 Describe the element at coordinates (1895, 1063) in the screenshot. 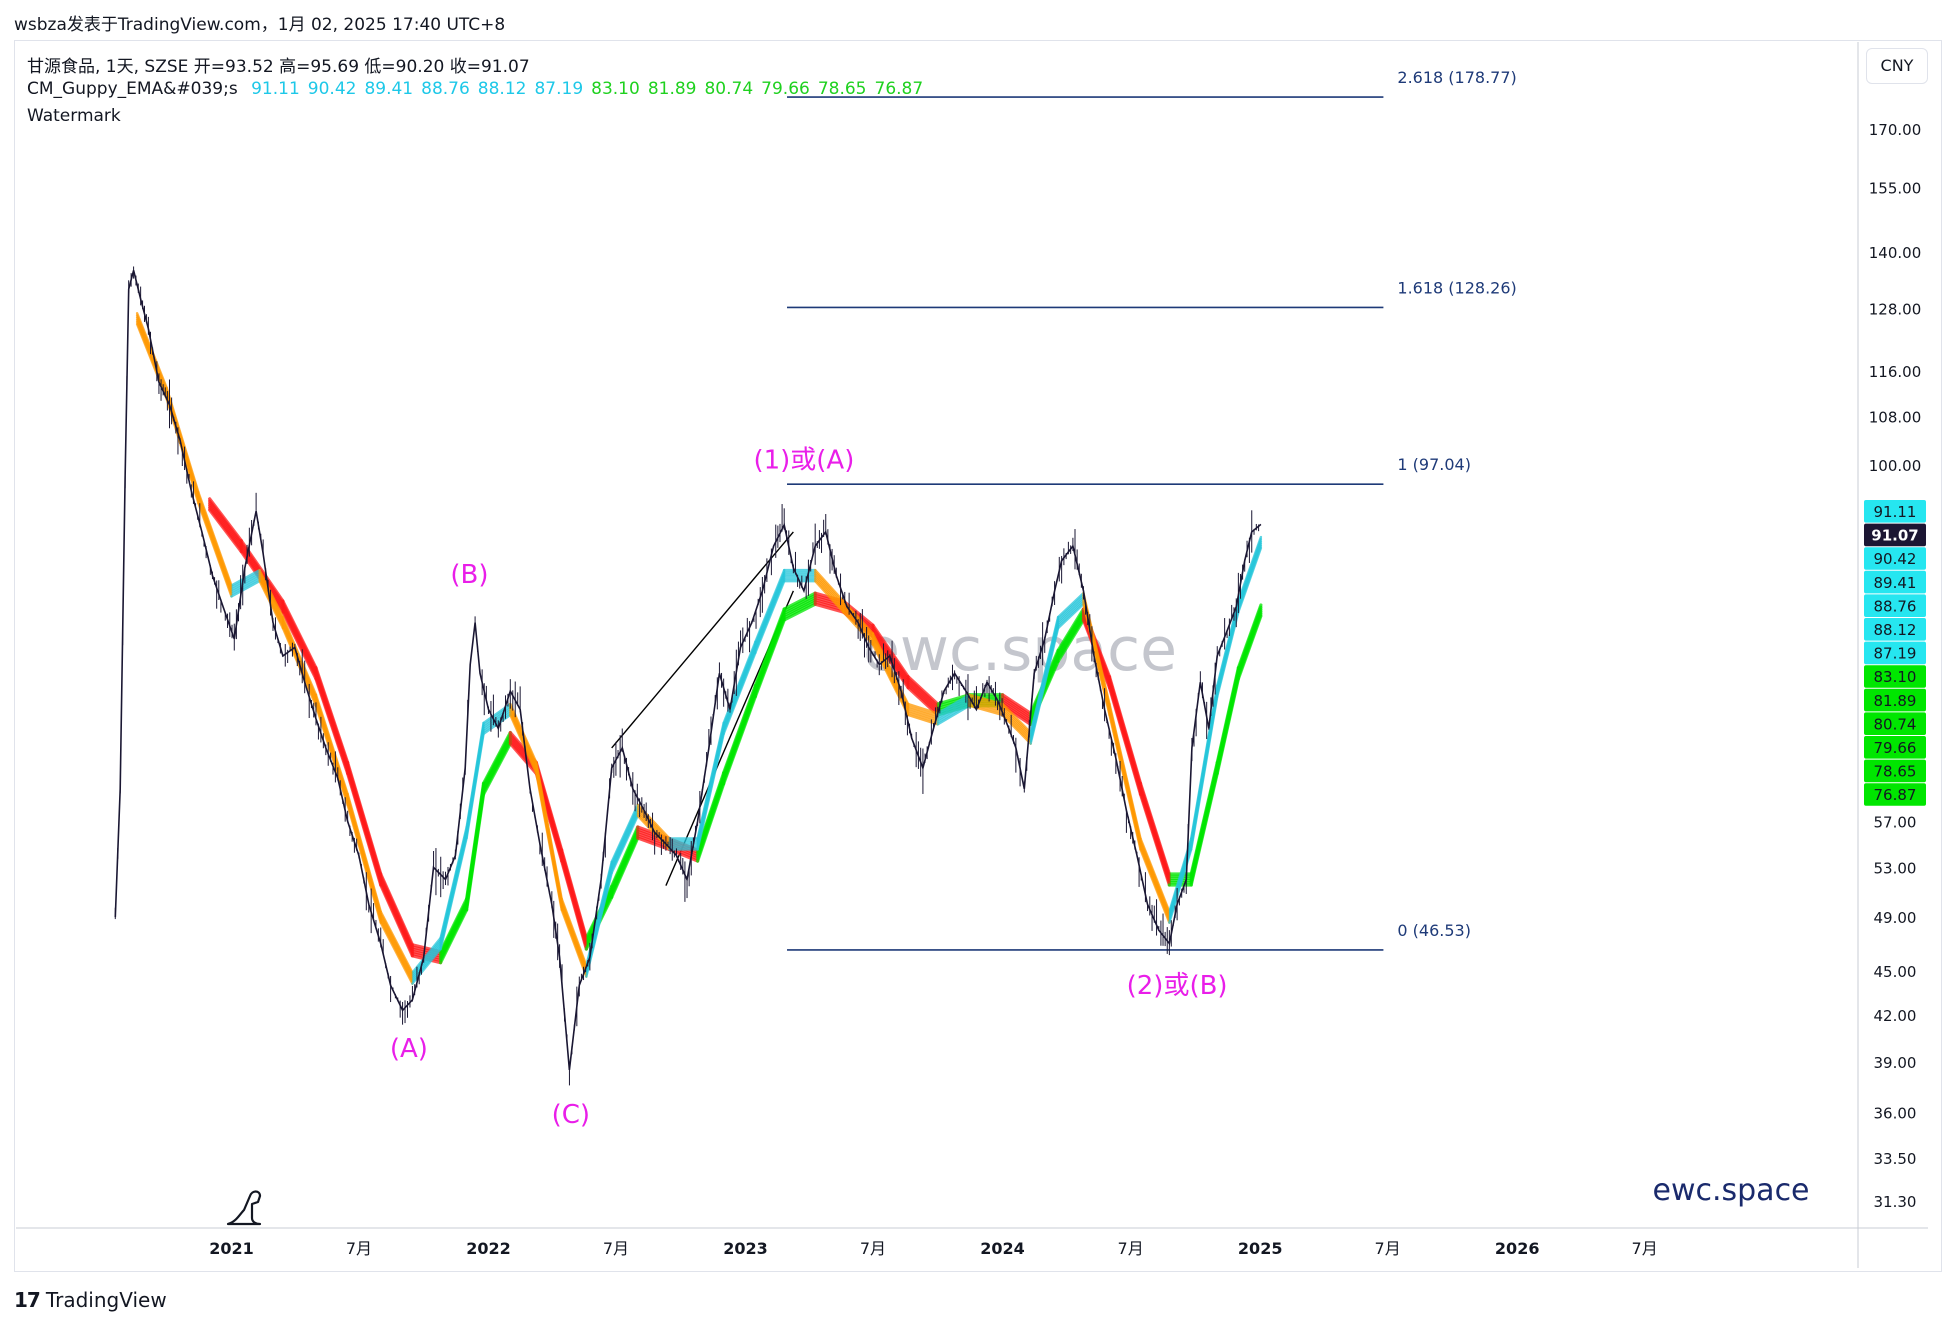

I see `y-tick-label: 39.00` at that location.